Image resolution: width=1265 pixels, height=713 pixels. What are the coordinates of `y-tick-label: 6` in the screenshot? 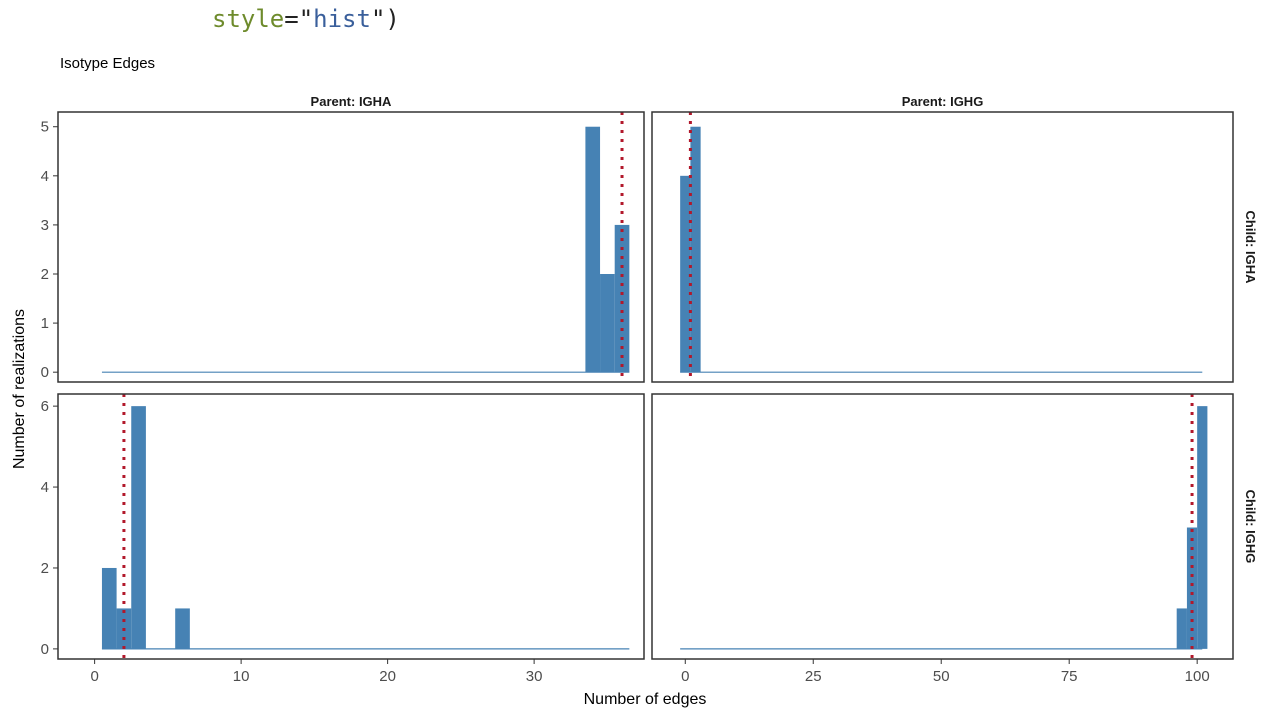 It's located at (45, 406).